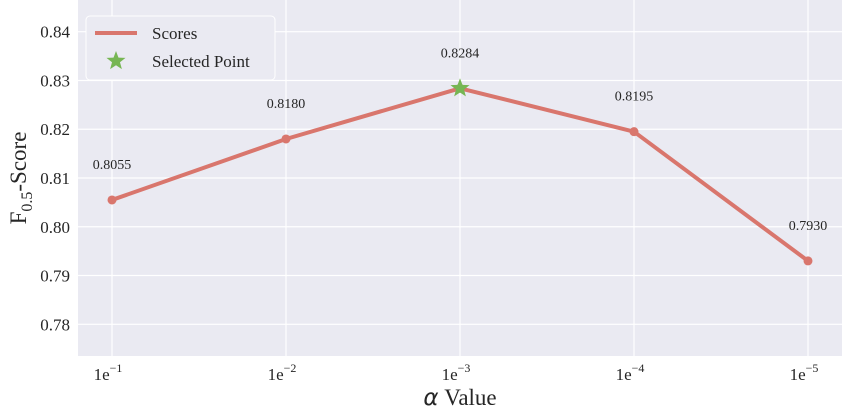 The width and height of the screenshot is (850, 418). I want to click on data-label: 0.7930, so click(808, 226).